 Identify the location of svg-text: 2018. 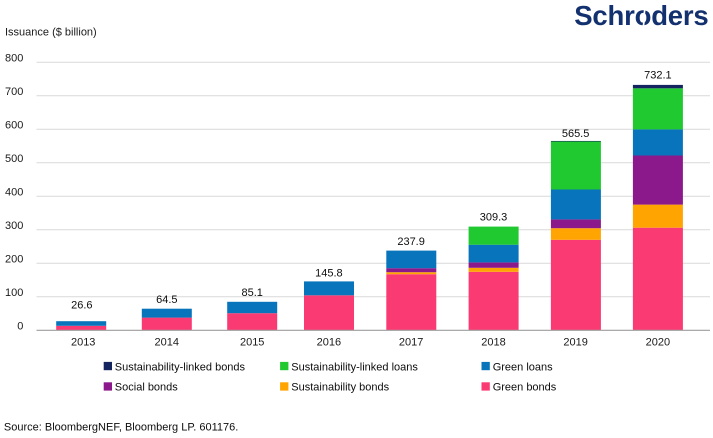
(493, 342).